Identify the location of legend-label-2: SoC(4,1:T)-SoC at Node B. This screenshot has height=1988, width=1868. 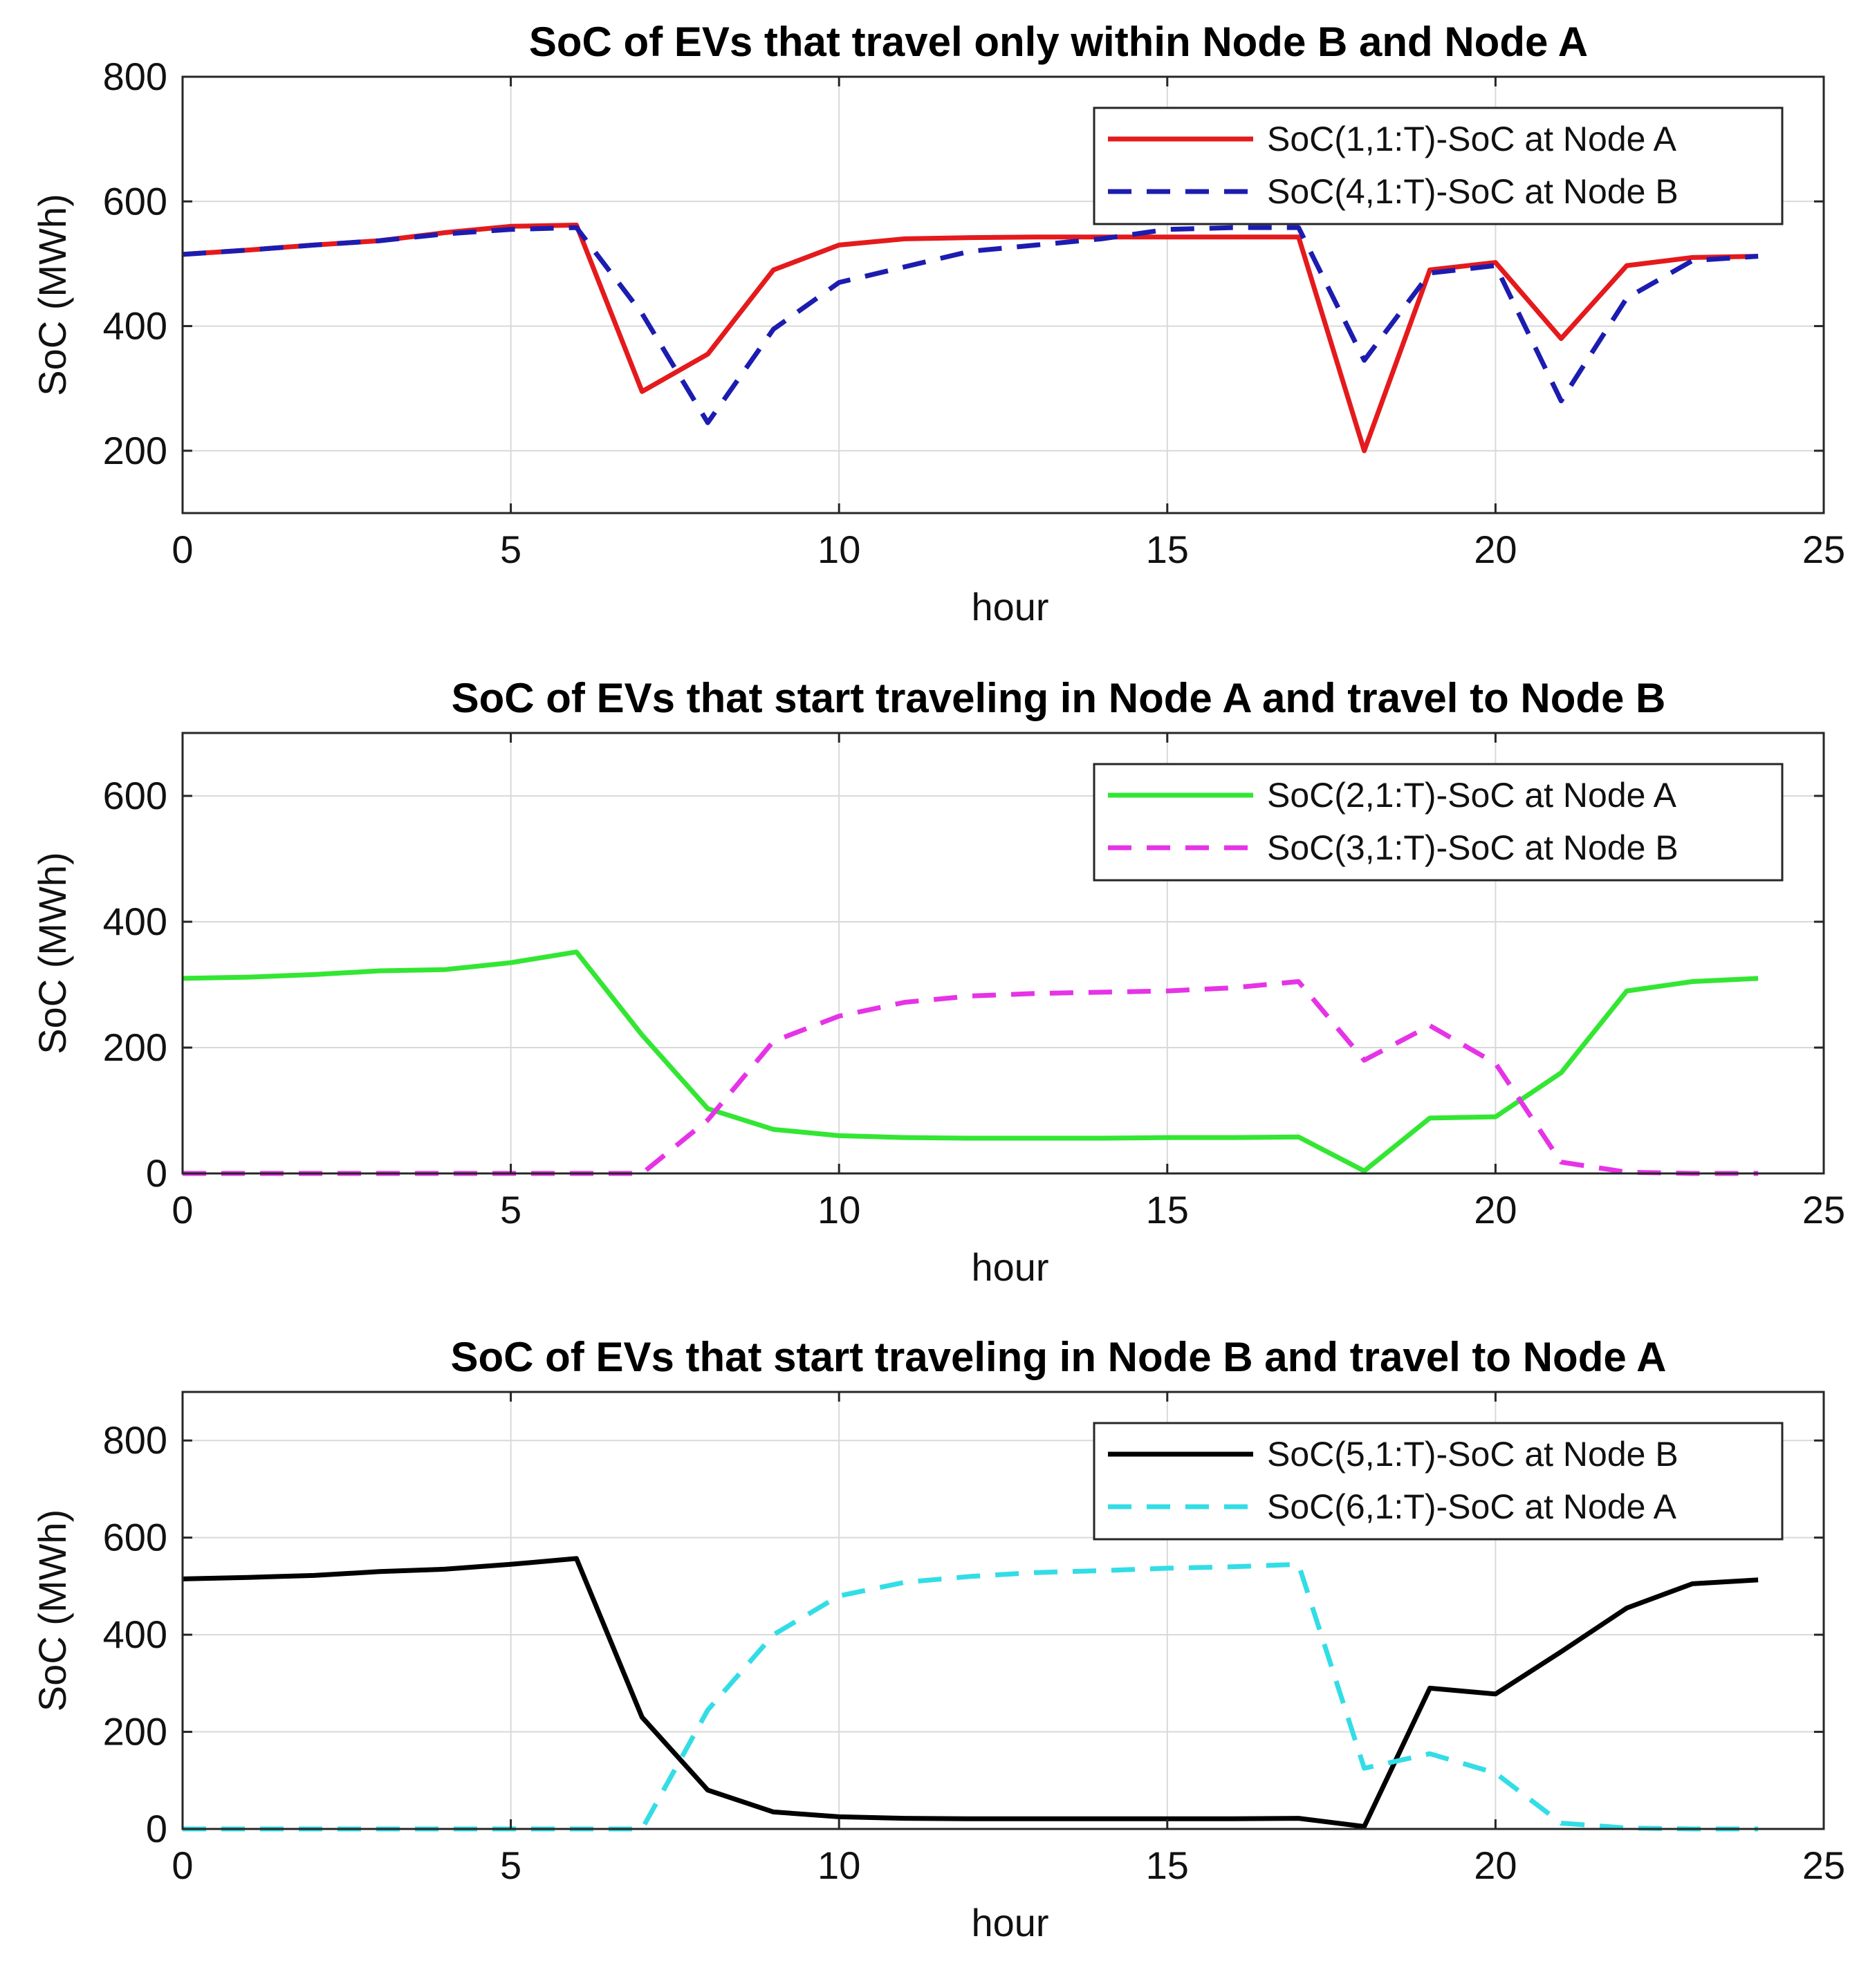
(1473, 191).